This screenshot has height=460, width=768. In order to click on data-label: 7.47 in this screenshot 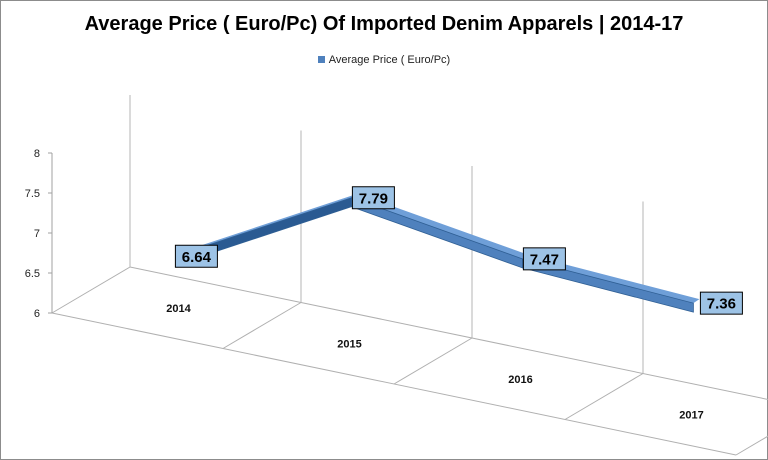, I will do `click(544, 259)`.